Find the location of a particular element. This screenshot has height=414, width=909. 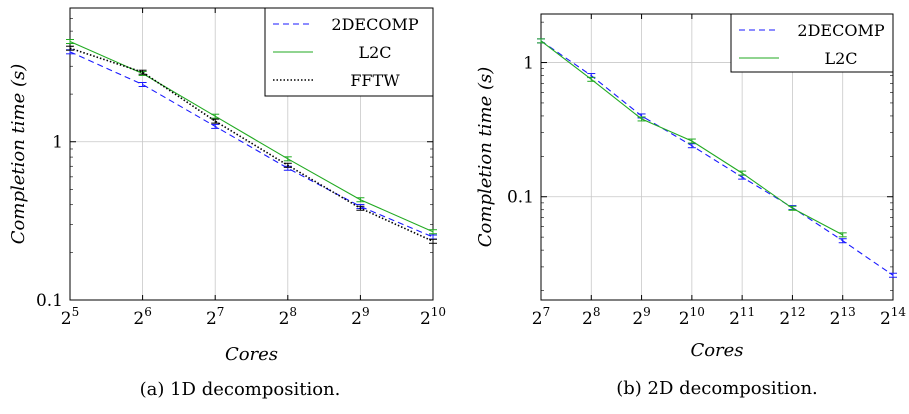

figure-caption: (a) 1D decomposition. is located at coordinates (240, 389).